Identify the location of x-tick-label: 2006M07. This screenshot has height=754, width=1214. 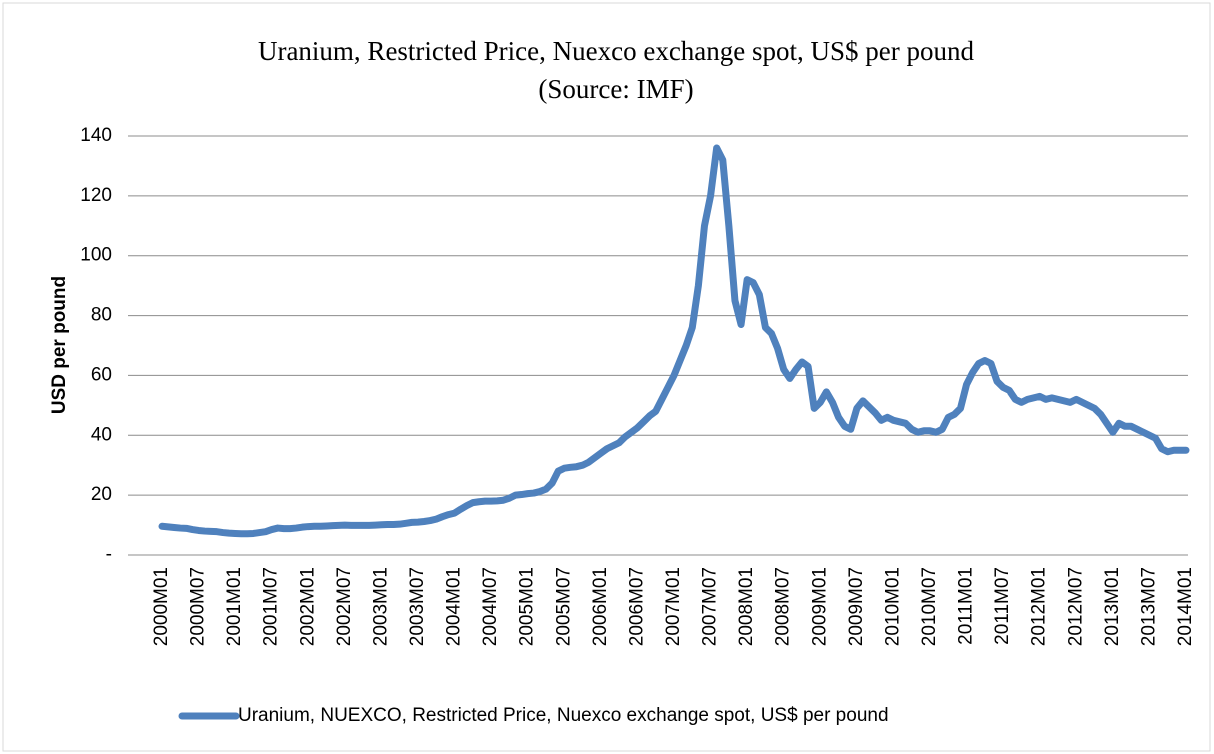
(636, 606).